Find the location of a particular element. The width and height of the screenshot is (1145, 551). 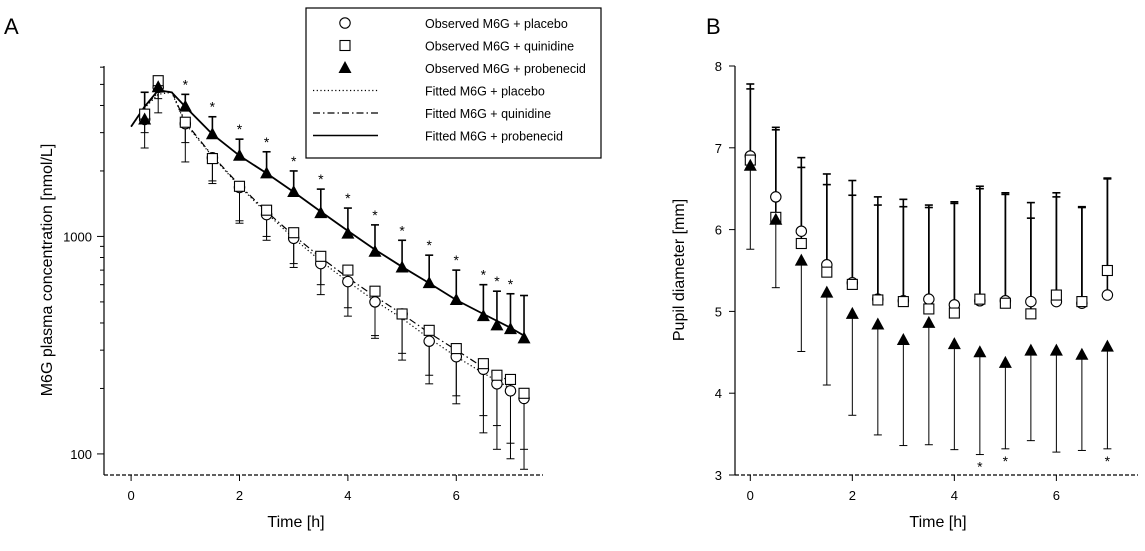

significance-star-a-14: * is located at coordinates (497, 281).